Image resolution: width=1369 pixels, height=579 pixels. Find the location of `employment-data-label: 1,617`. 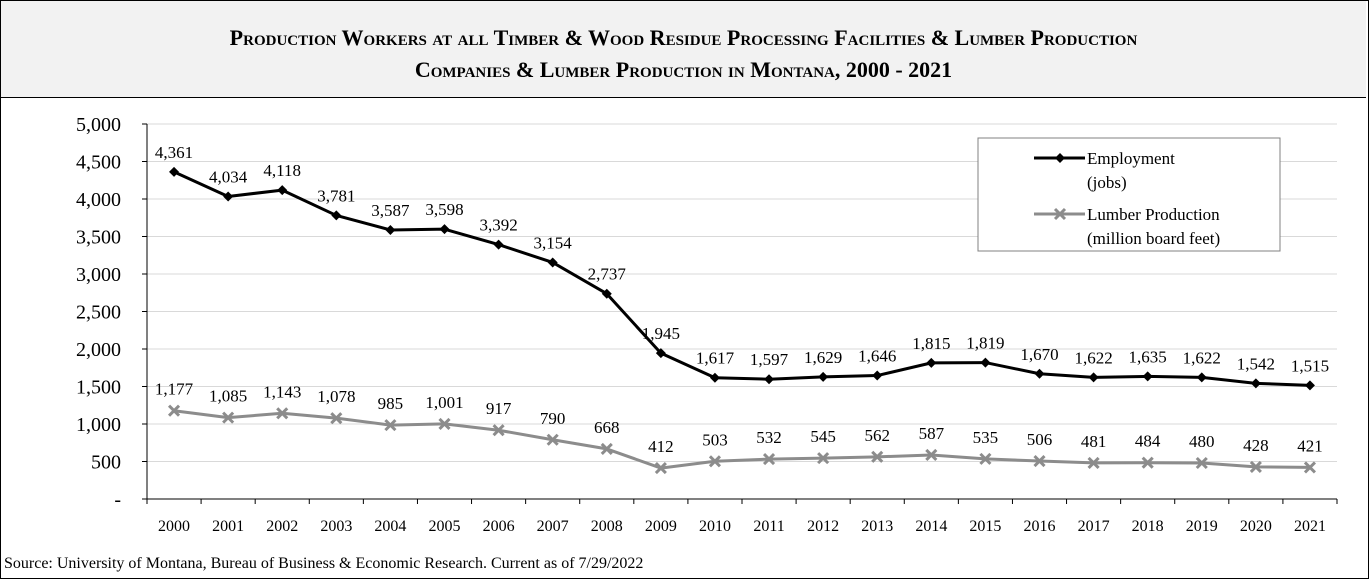

employment-data-label: 1,617 is located at coordinates (715, 358).